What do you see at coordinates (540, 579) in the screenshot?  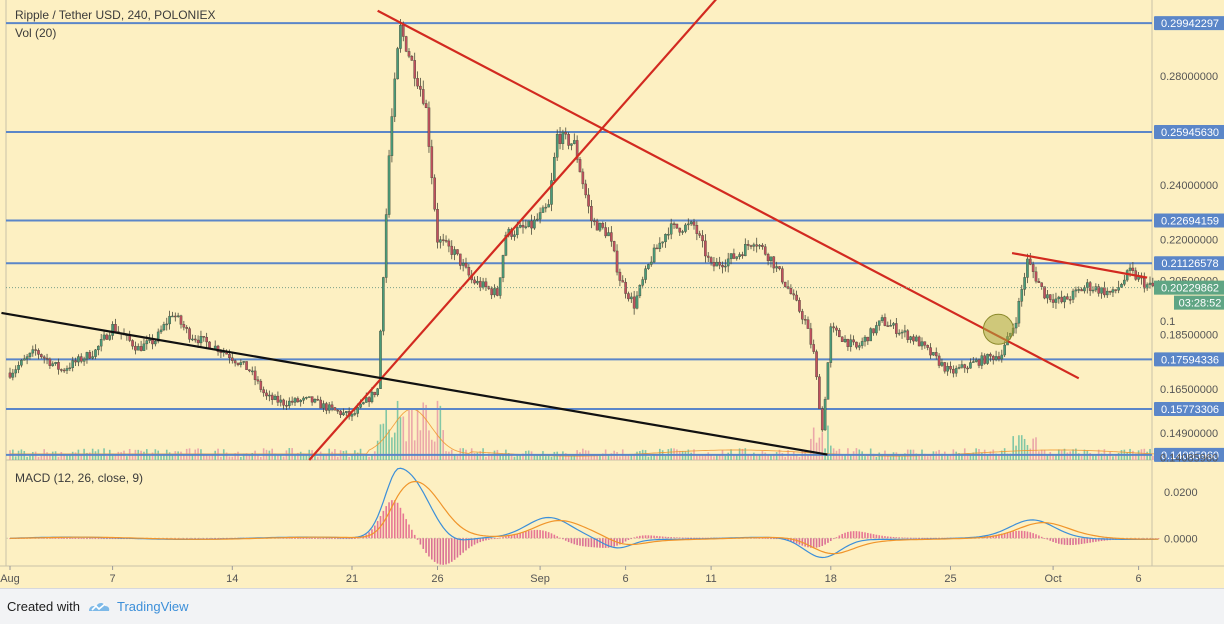 I see `time-tick-label: Sep` at bounding box center [540, 579].